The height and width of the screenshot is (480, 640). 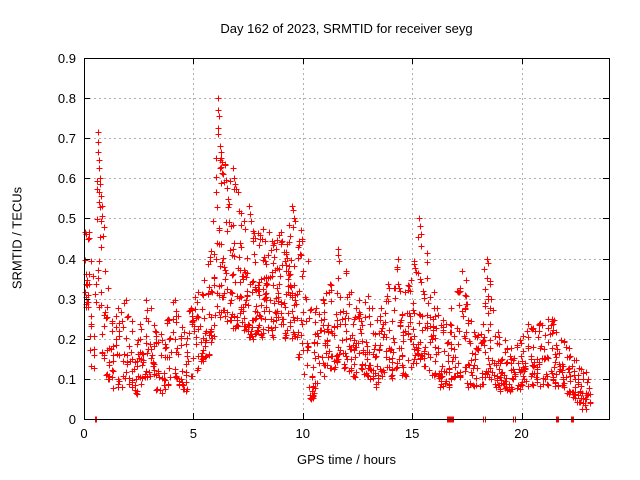 What do you see at coordinates (66, 179) in the screenshot?
I see `y-tick-label: 0.6` at bounding box center [66, 179].